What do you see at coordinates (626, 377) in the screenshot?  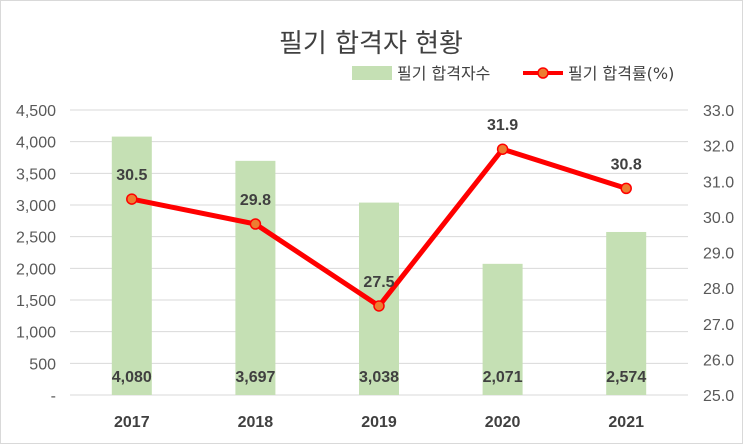 I see `bar-value-label: 2,574` at bounding box center [626, 377].